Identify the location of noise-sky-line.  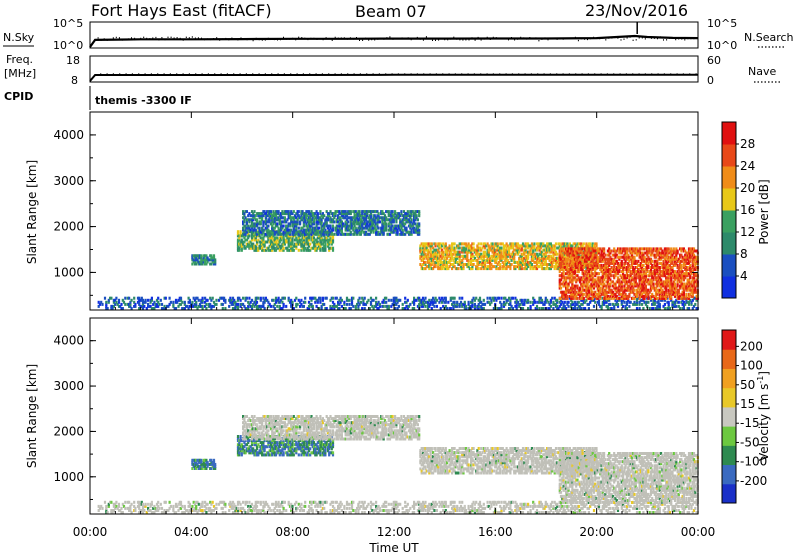
(394, 41).